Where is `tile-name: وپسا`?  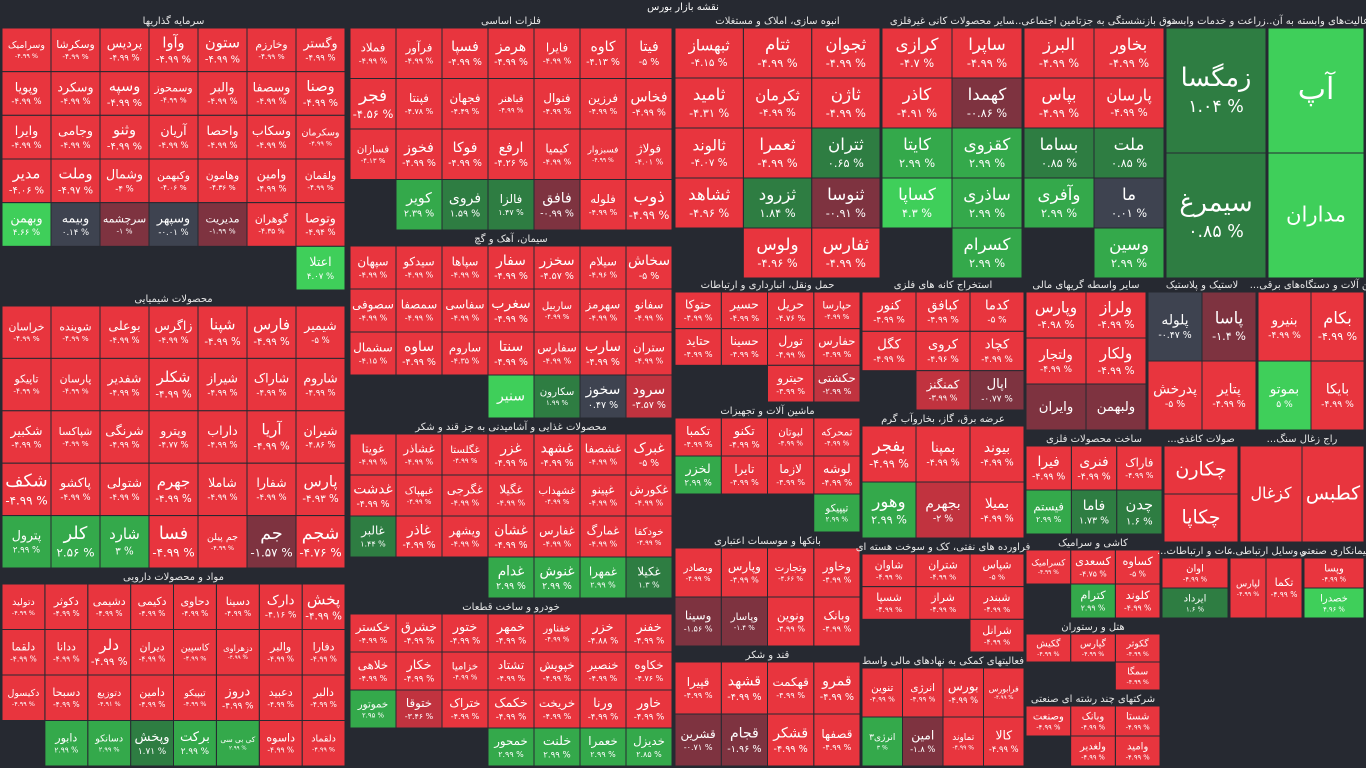 tile-name: وپسا is located at coordinates (1334, 569).